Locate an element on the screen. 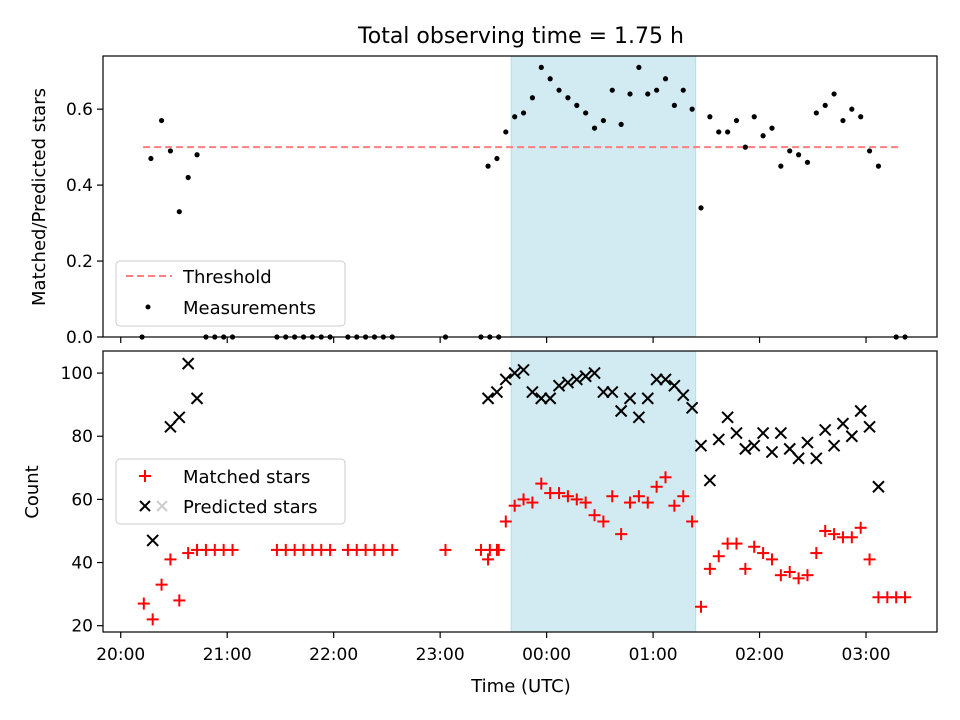  bottom-y-axis-label: Count is located at coordinates (32, 491).